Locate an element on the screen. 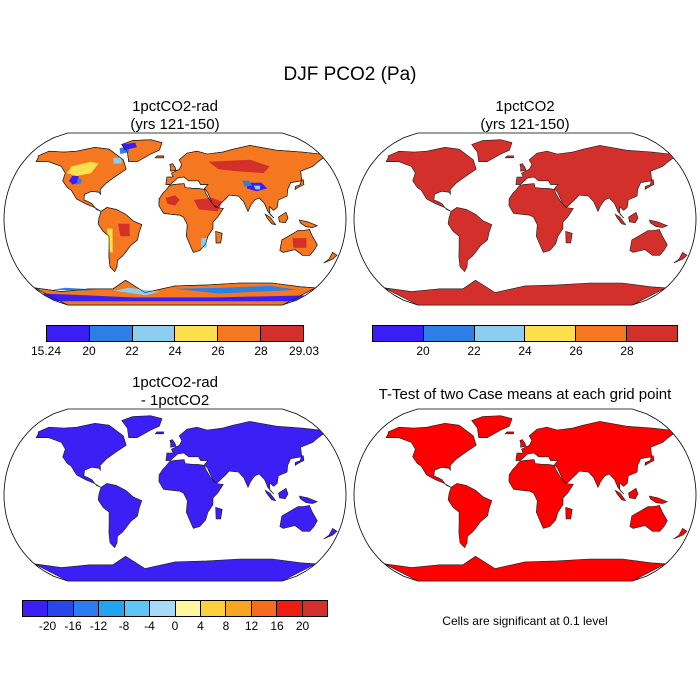 The width and height of the screenshot is (700, 700). panel1-title-line1: 1pctCO2-rad is located at coordinates (175, 106).